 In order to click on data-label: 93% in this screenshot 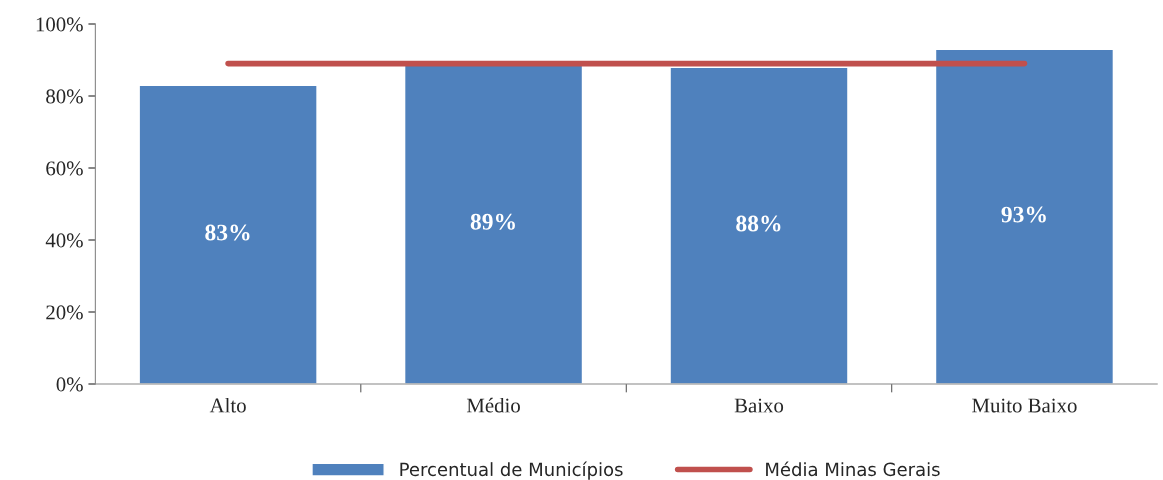, I will do `click(1023, 214)`.